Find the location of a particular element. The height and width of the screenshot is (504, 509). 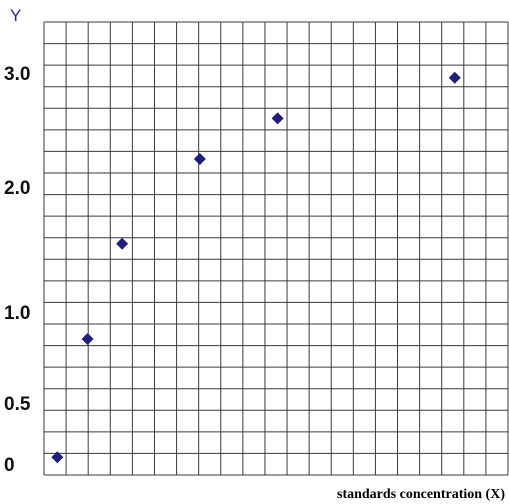

y-axis-label: Y is located at coordinates (15, 15).